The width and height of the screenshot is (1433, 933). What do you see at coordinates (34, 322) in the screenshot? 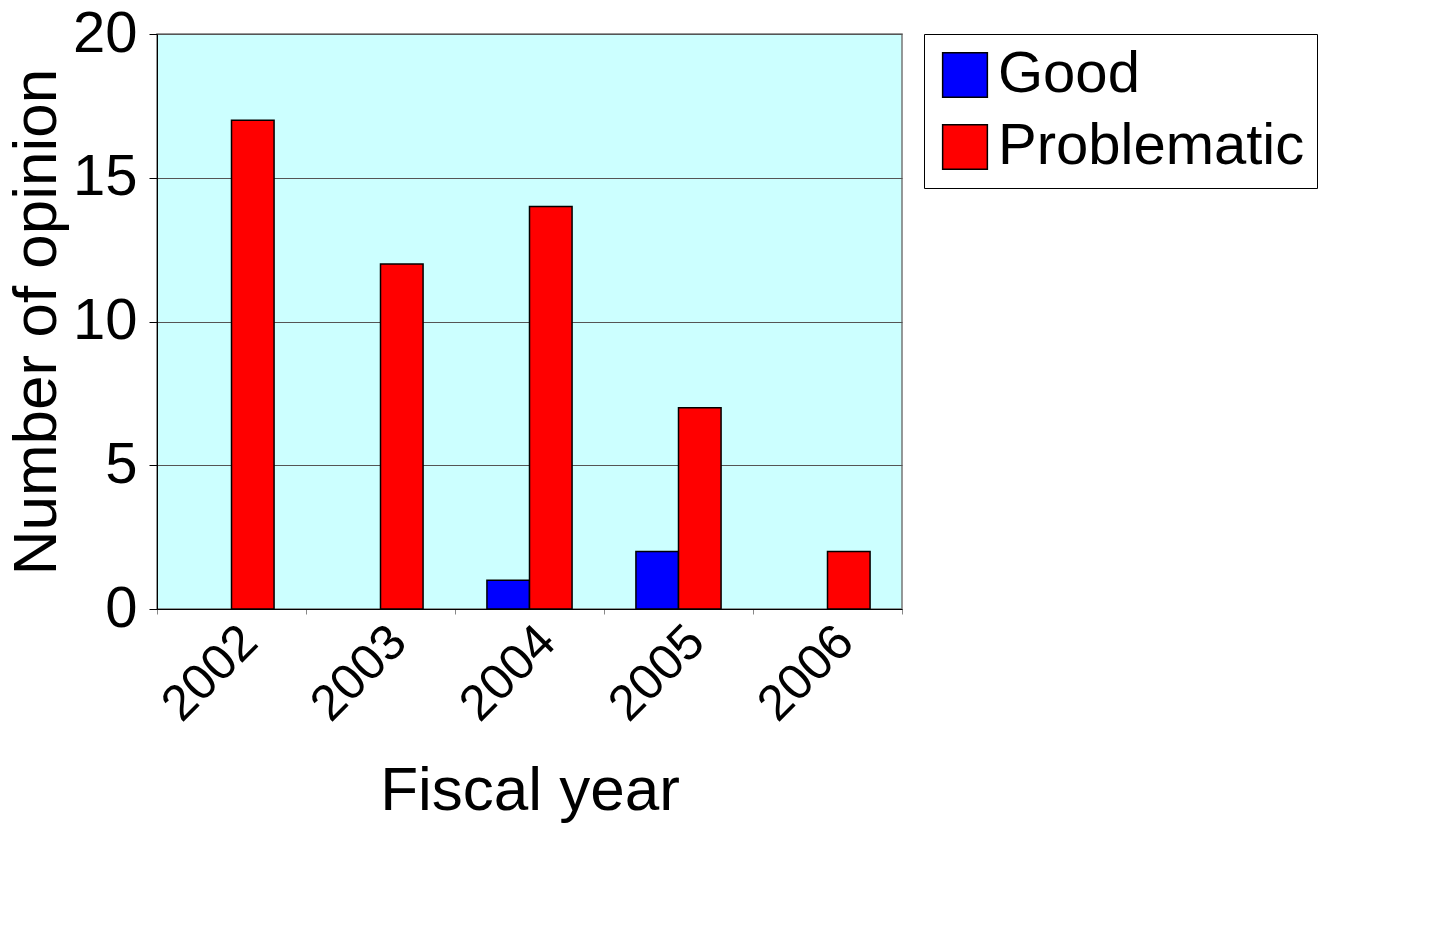
I see `y-axis-title: Number of opinion` at bounding box center [34, 322].